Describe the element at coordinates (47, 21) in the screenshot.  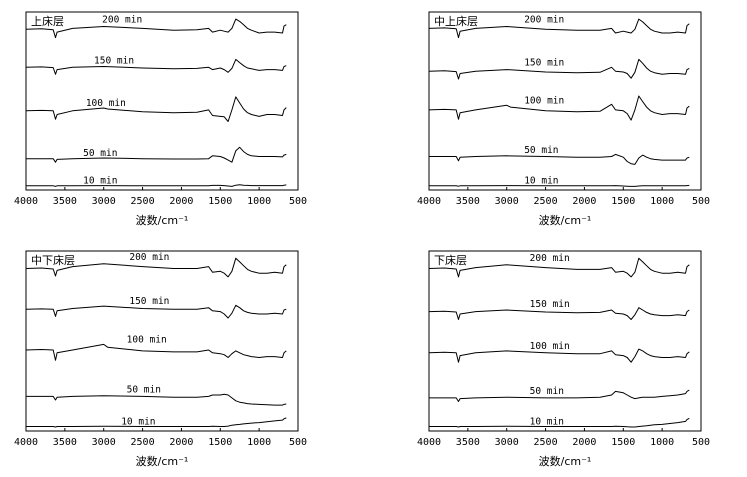
I see `panel-title: 上床层` at that location.